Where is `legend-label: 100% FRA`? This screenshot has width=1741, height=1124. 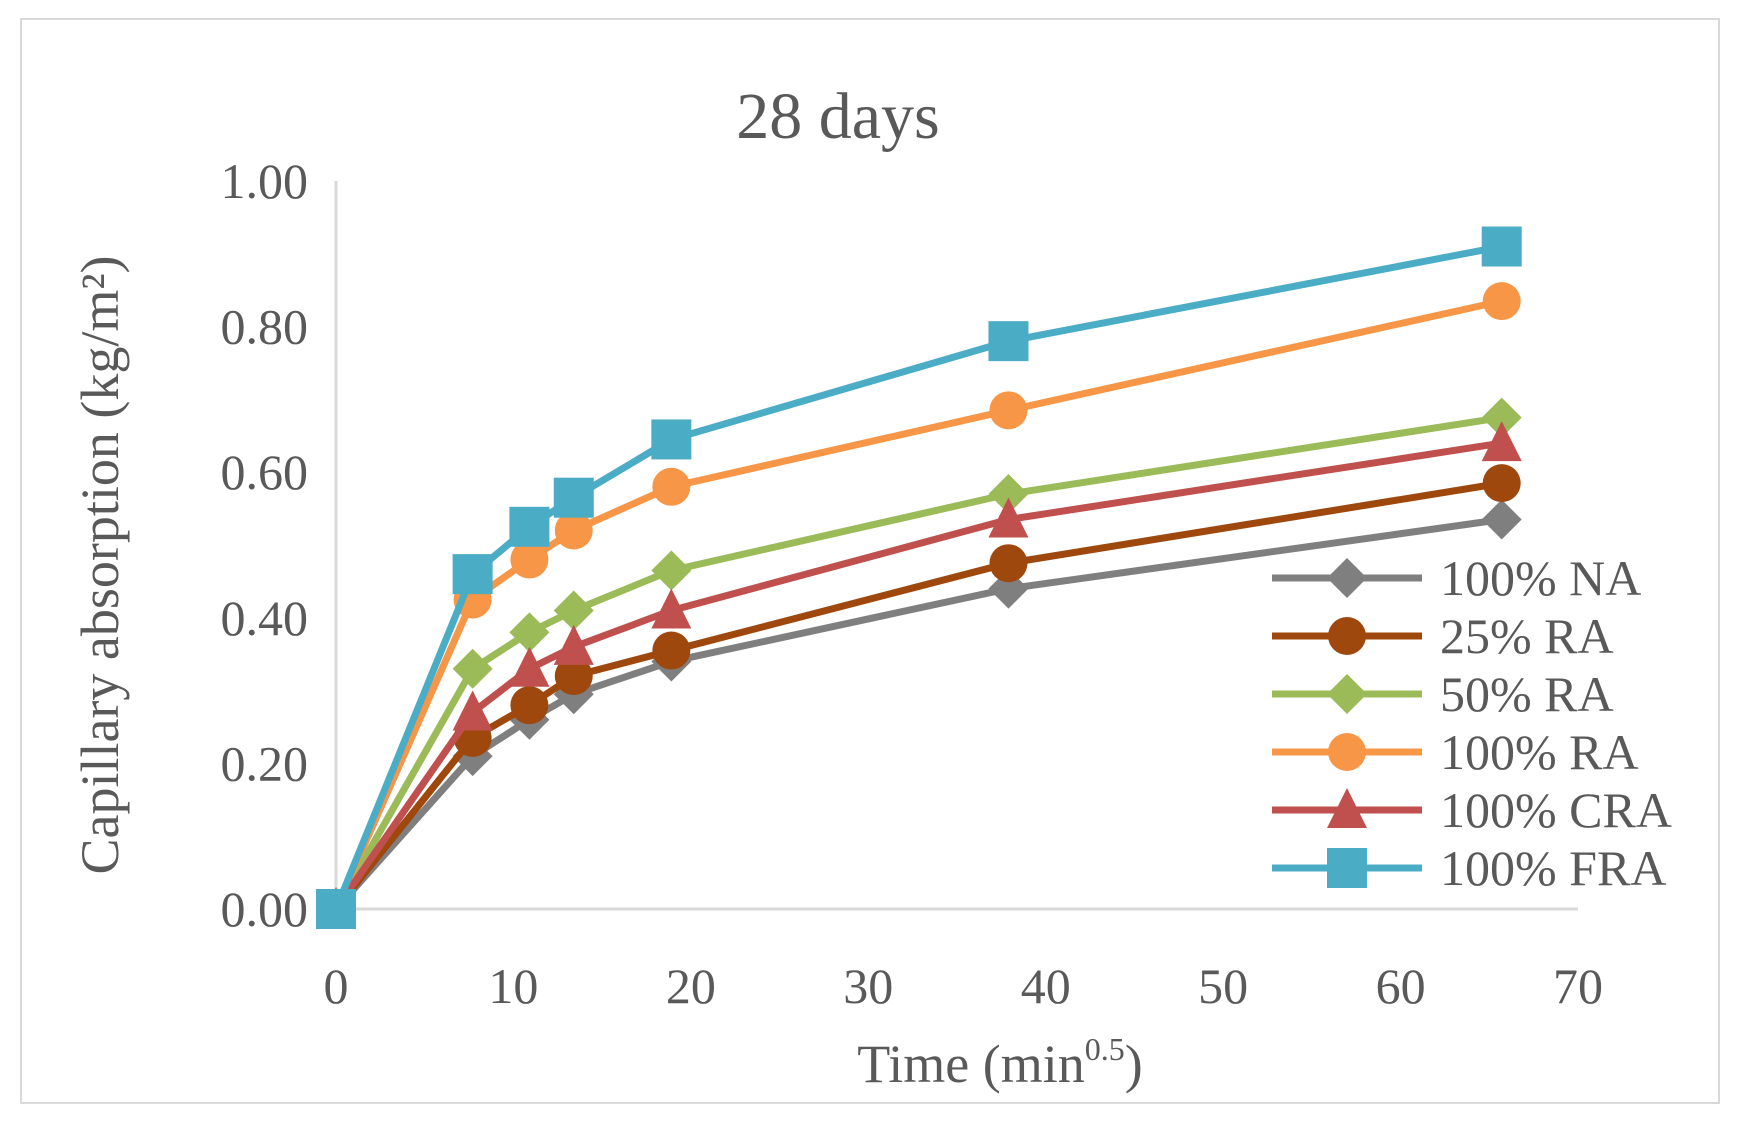
legend-label: 100% FRA is located at coordinates (1553, 868).